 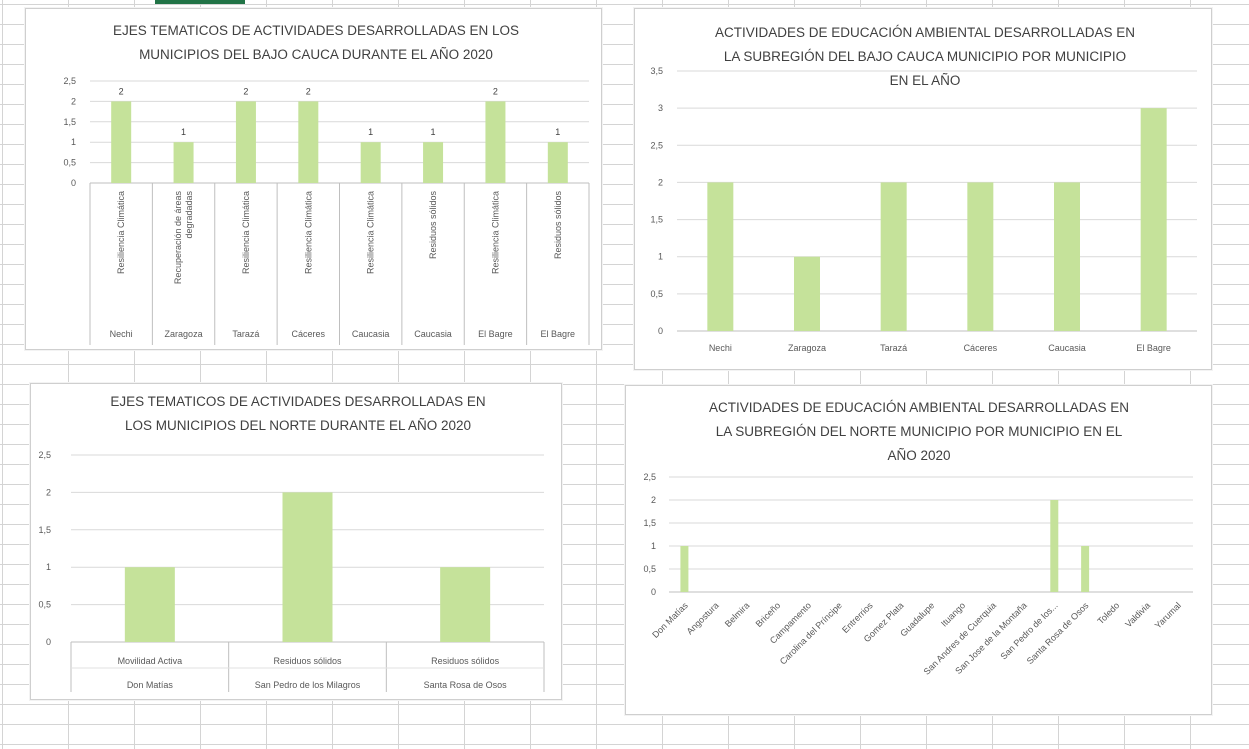 I want to click on chart-title-line: AÑO 2020, so click(x=918, y=455).